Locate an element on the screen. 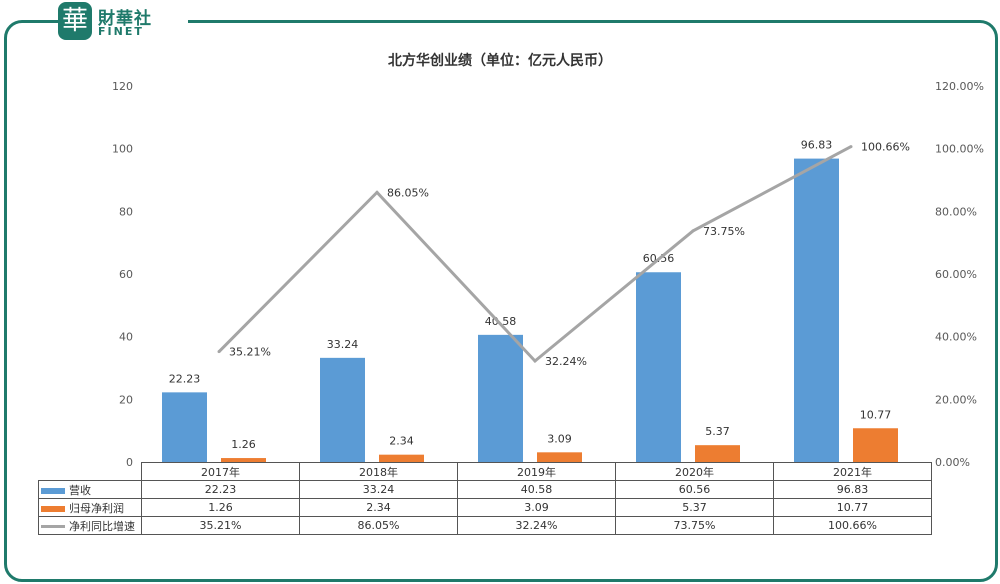 The width and height of the screenshot is (1000, 584). table-cell: 35.21% is located at coordinates (220, 525).